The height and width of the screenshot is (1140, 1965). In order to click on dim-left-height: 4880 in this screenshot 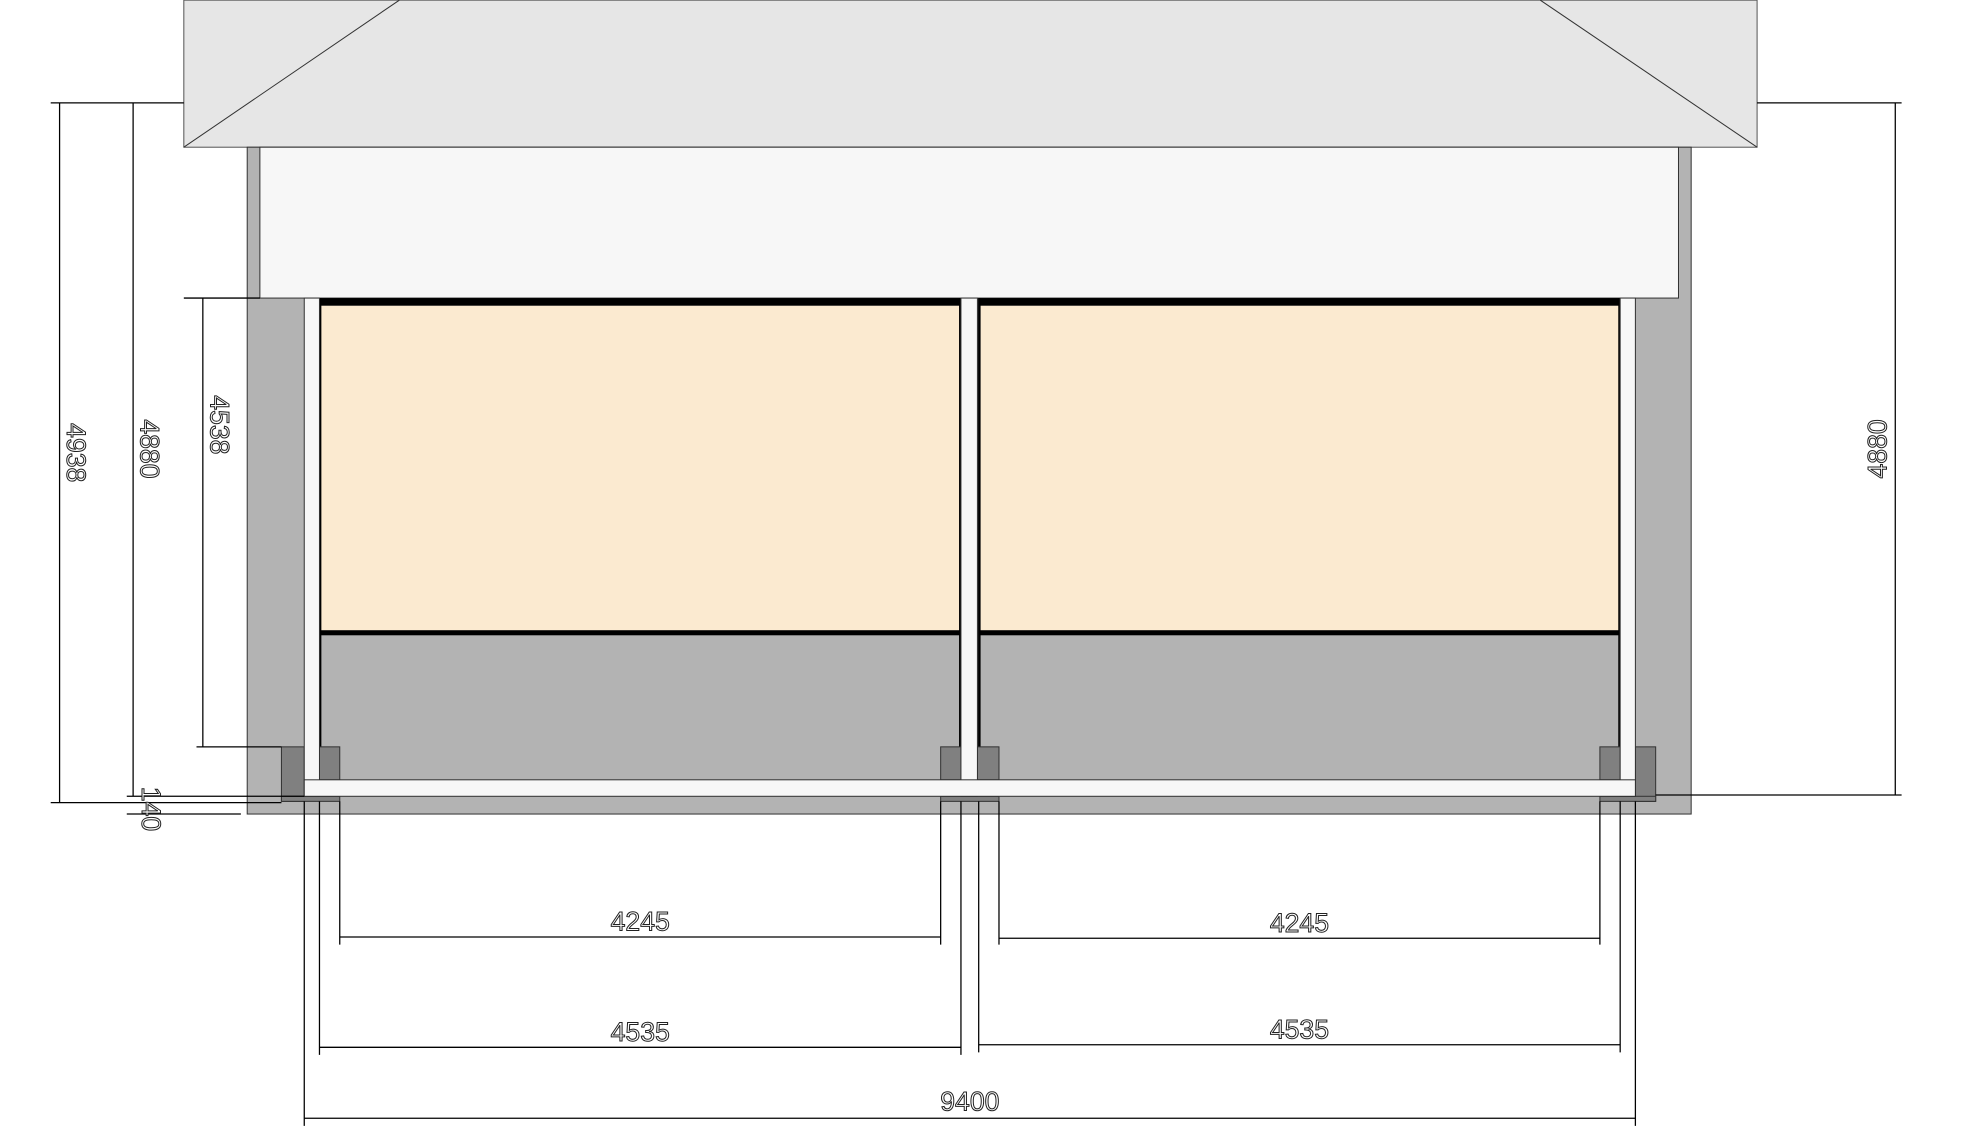, I will do `click(150, 448)`.